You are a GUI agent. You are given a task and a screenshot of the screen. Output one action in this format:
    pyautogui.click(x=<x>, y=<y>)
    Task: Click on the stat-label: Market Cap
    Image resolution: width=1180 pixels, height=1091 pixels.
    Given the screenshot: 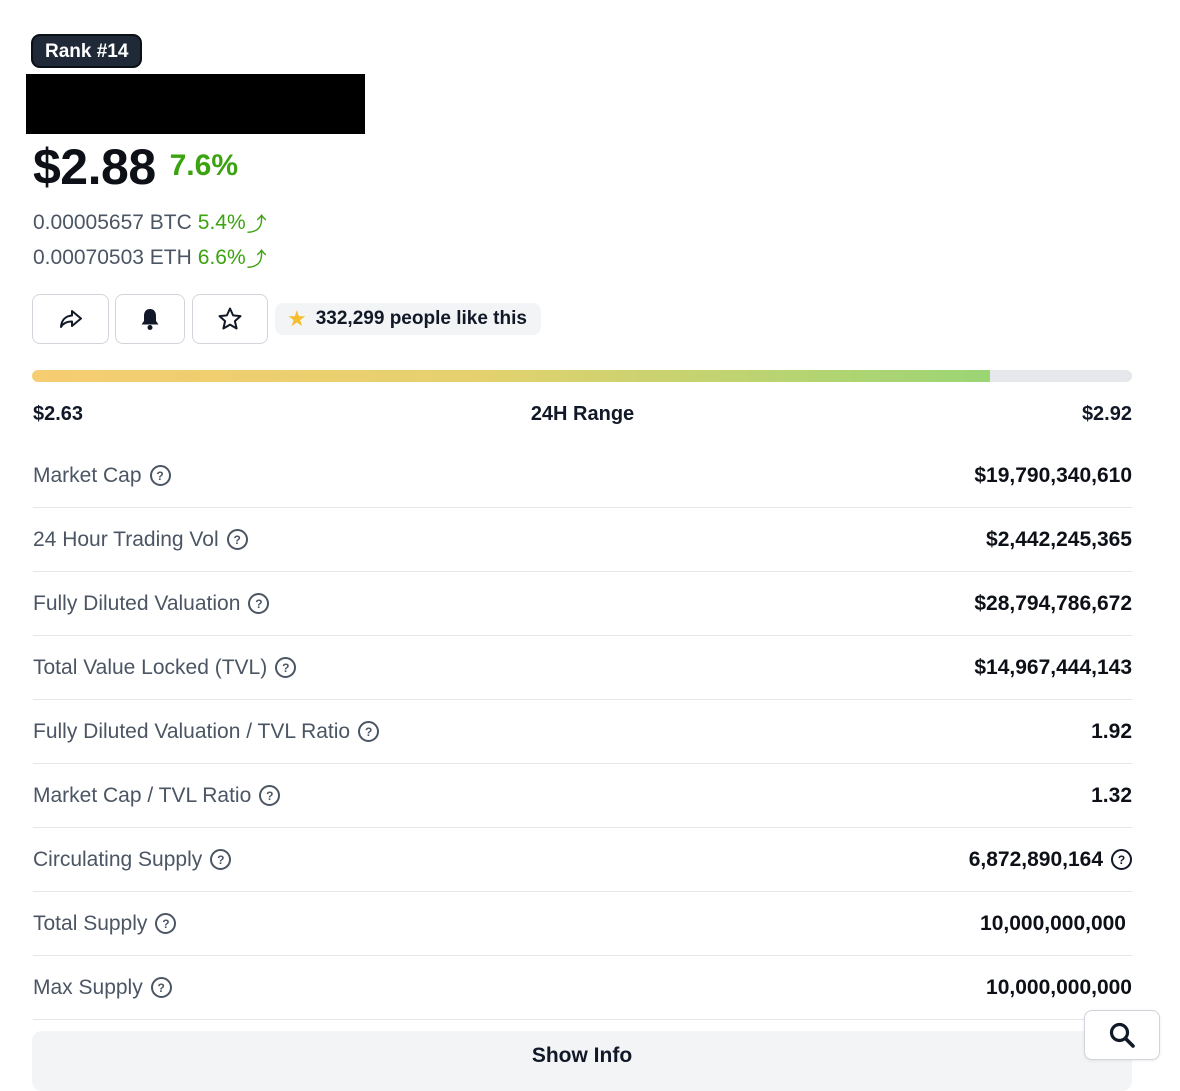 What is the action you would take?
    pyautogui.click(x=87, y=475)
    